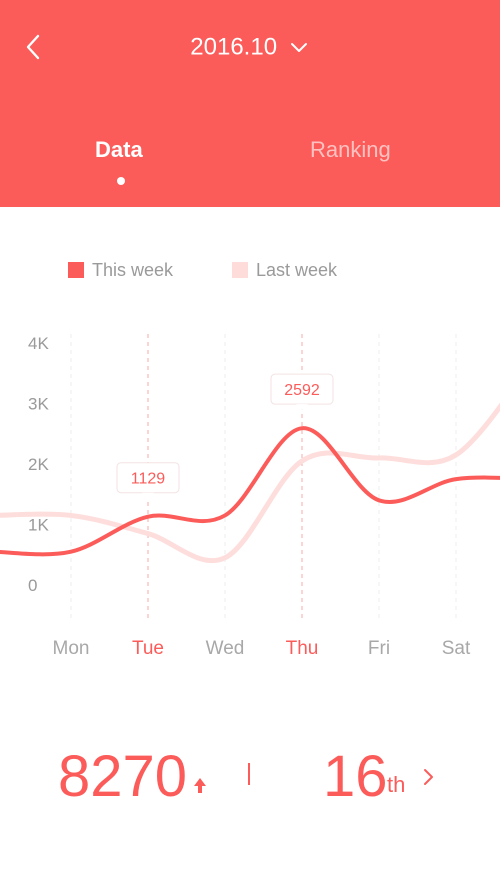 The image size is (500, 889). I want to click on legend-this-week: This week, so click(120, 270).